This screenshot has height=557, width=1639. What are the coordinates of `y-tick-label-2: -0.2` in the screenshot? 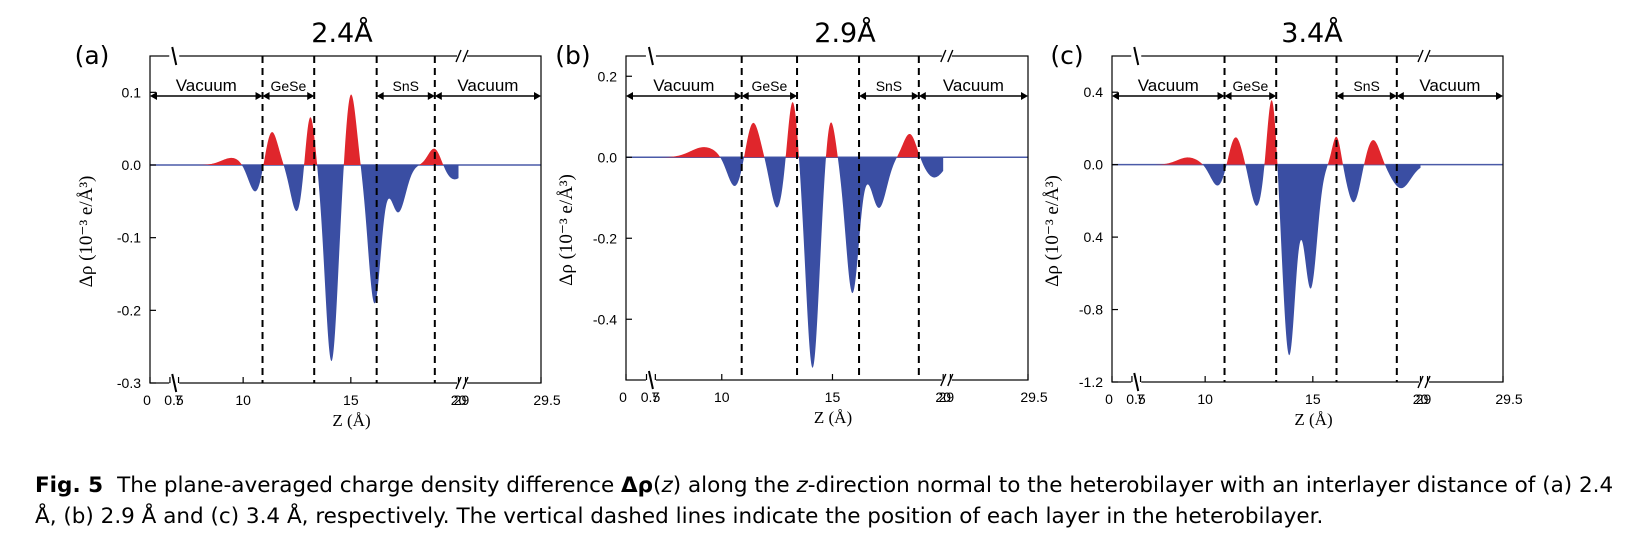 It's located at (605, 238).